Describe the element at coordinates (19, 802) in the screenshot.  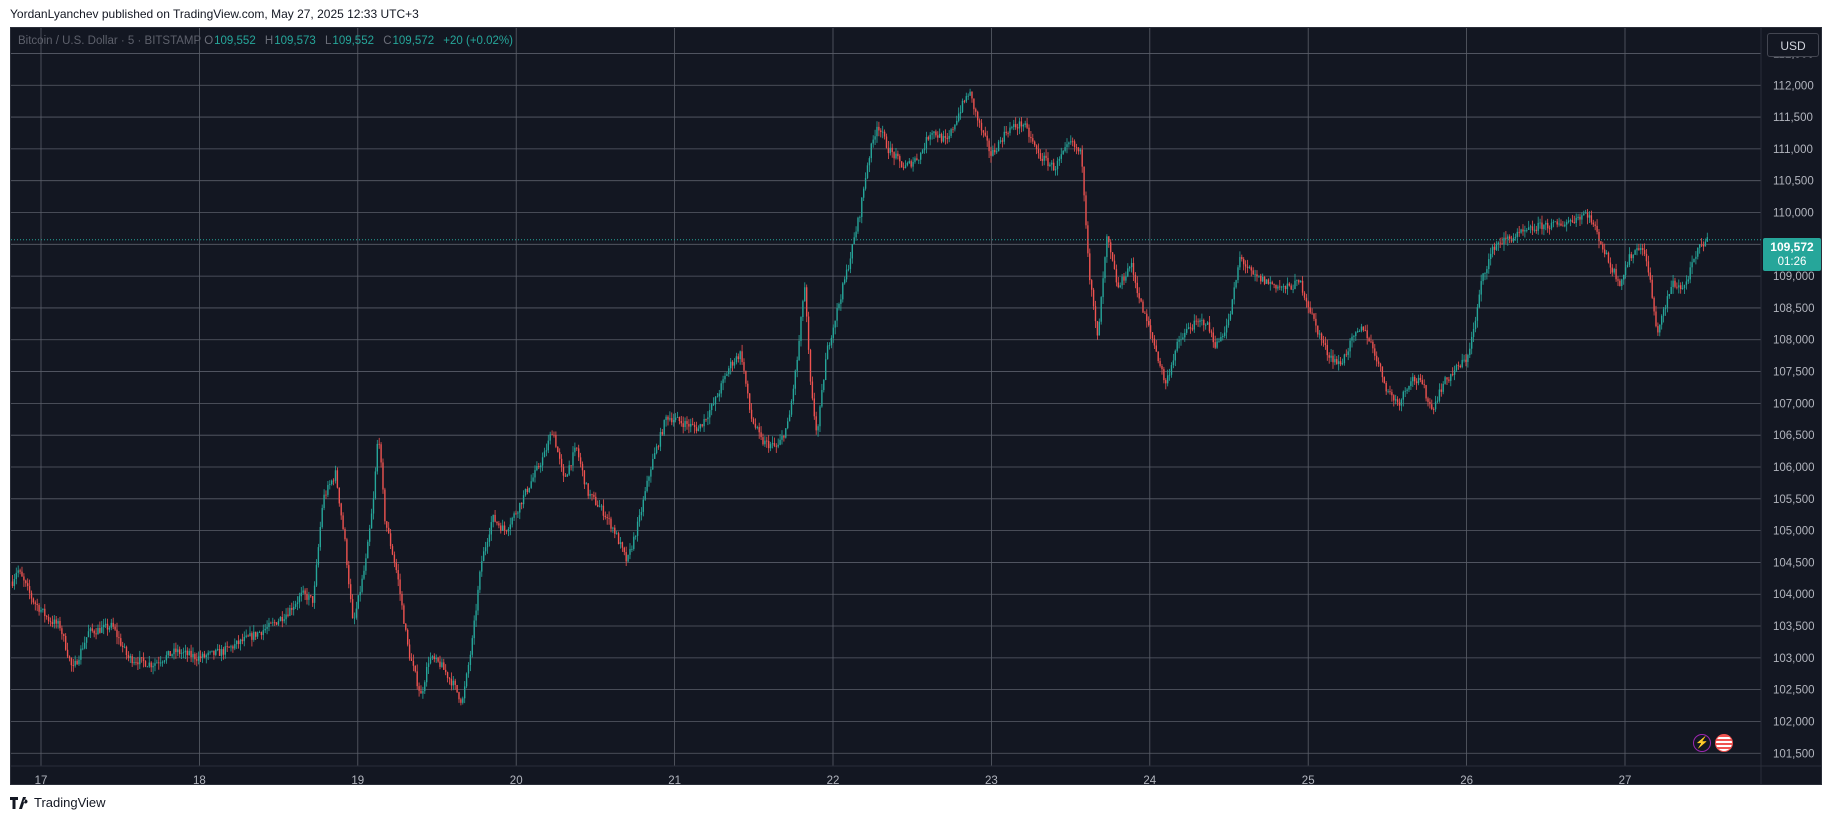
I see `tradingview-logo-icon` at that location.